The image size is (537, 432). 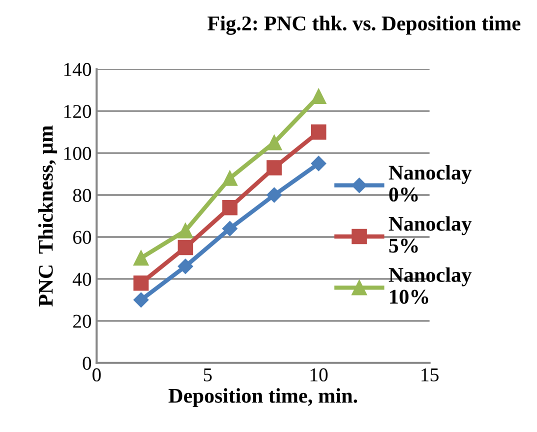 I want to click on y-tick-label: 80, so click(x=82, y=195).